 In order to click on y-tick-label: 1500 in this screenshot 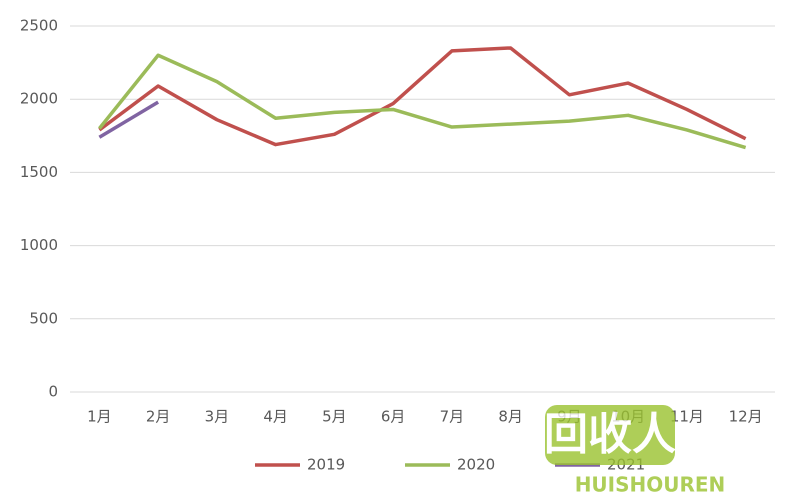, I will do `click(39, 172)`.